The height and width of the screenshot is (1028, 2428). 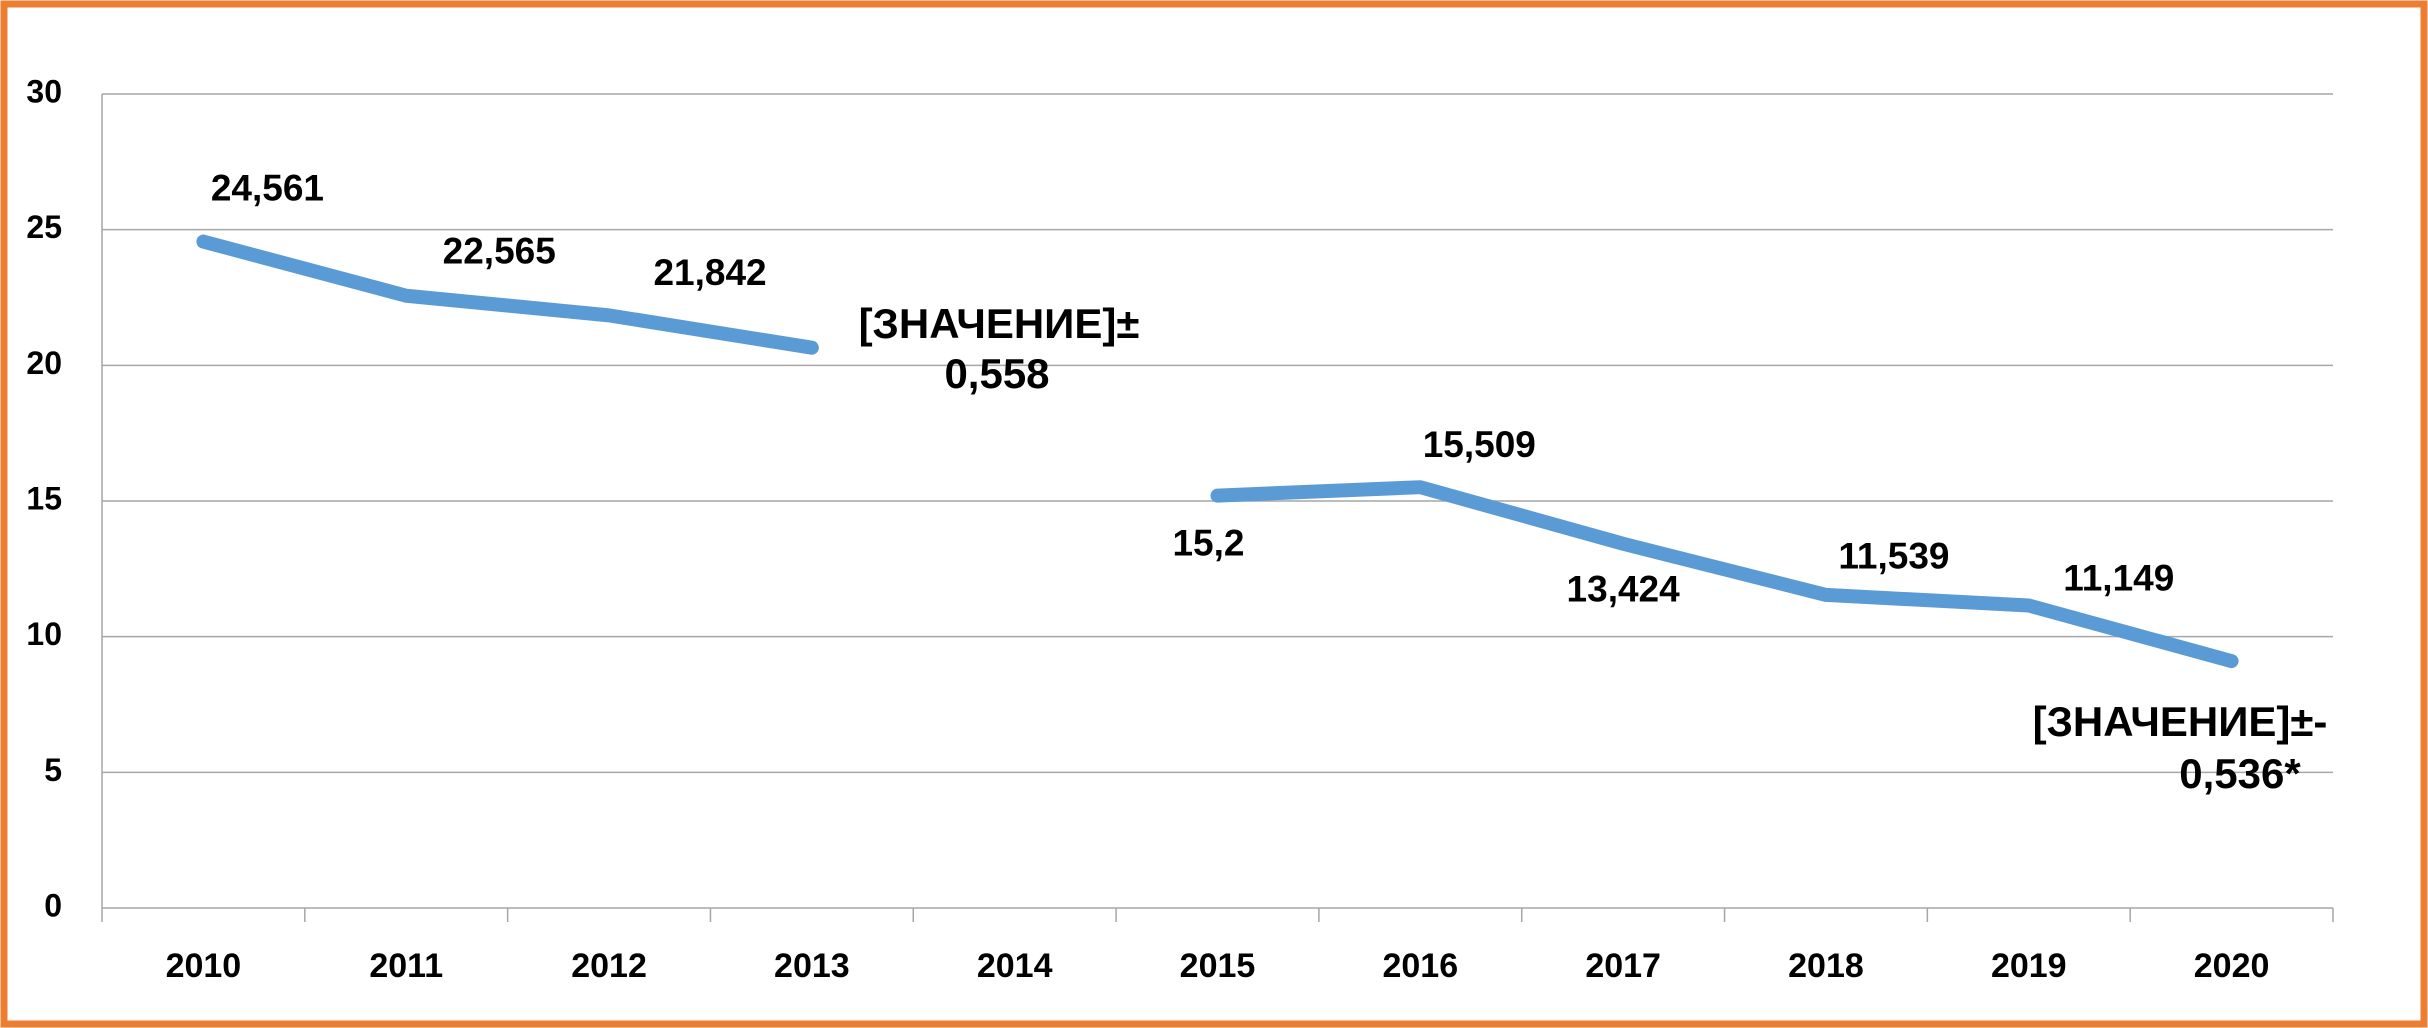 What do you see at coordinates (996, 373) in the screenshot?
I see `annotation: 0,558` at bounding box center [996, 373].